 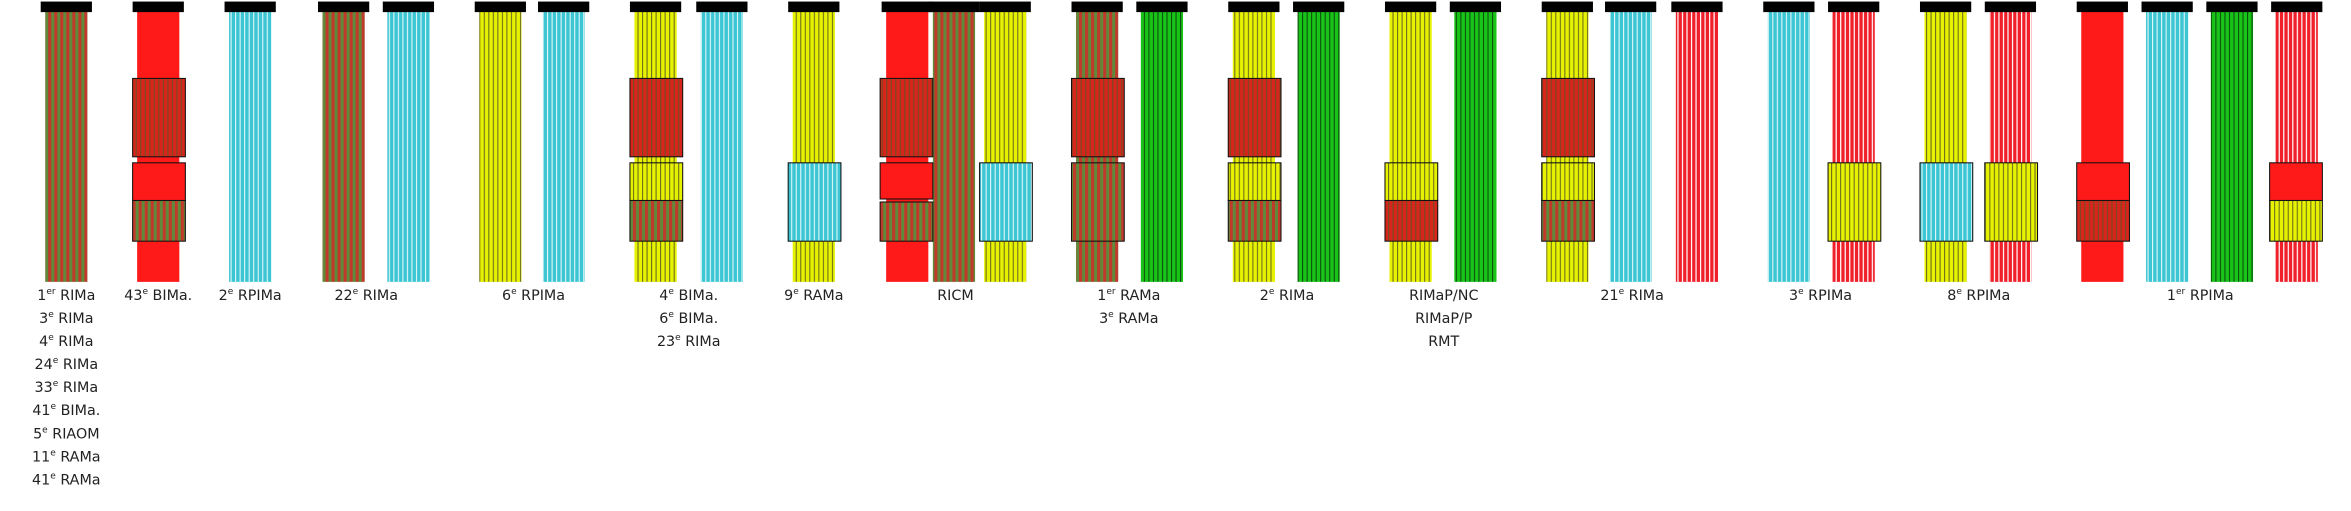 I want to click on ribbon-group: 43e BIMa., so click(x=158, y=152).